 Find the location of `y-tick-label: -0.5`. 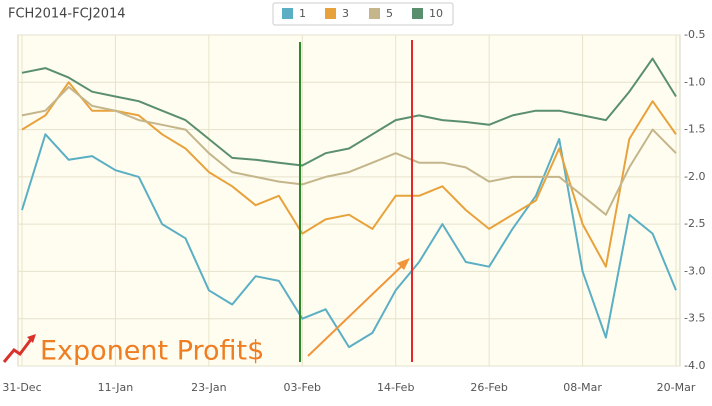

y-tick-label: -0.5 is located at coordinates (694, 34).